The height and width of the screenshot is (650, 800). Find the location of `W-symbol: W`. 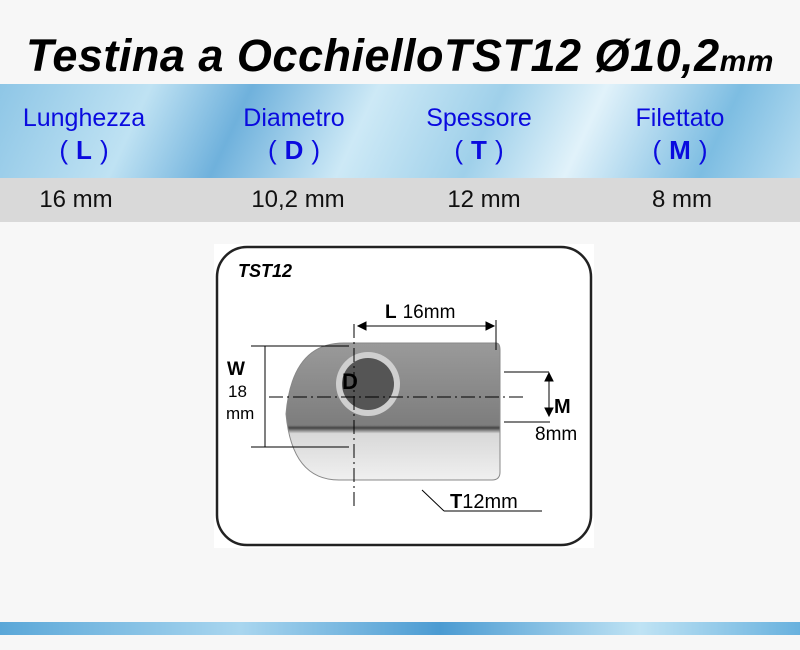

W-symbol: W is located at coordinates (236, 369).